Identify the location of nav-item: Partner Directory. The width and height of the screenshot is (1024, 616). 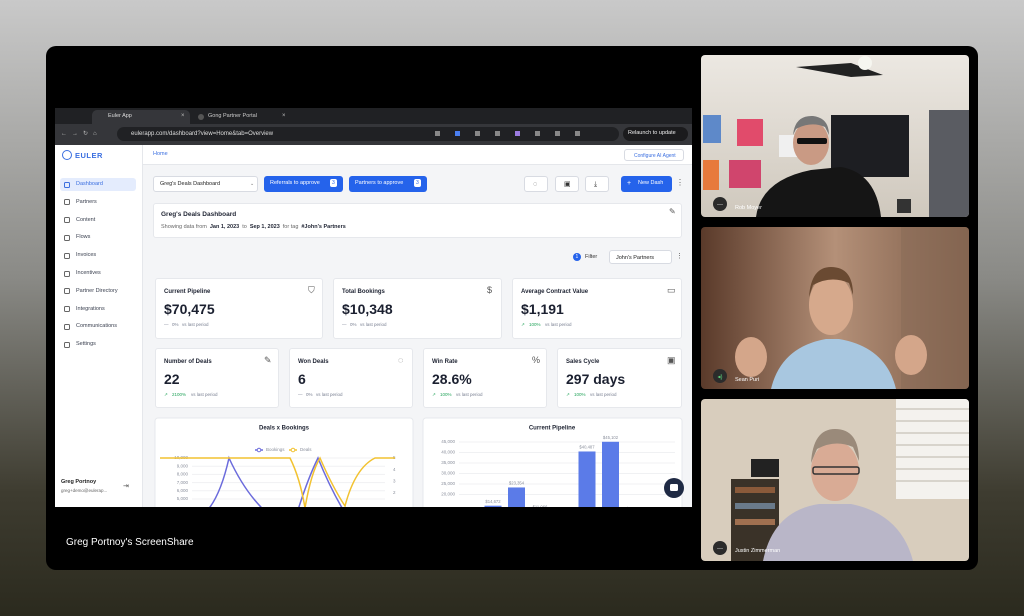
(98, 291).